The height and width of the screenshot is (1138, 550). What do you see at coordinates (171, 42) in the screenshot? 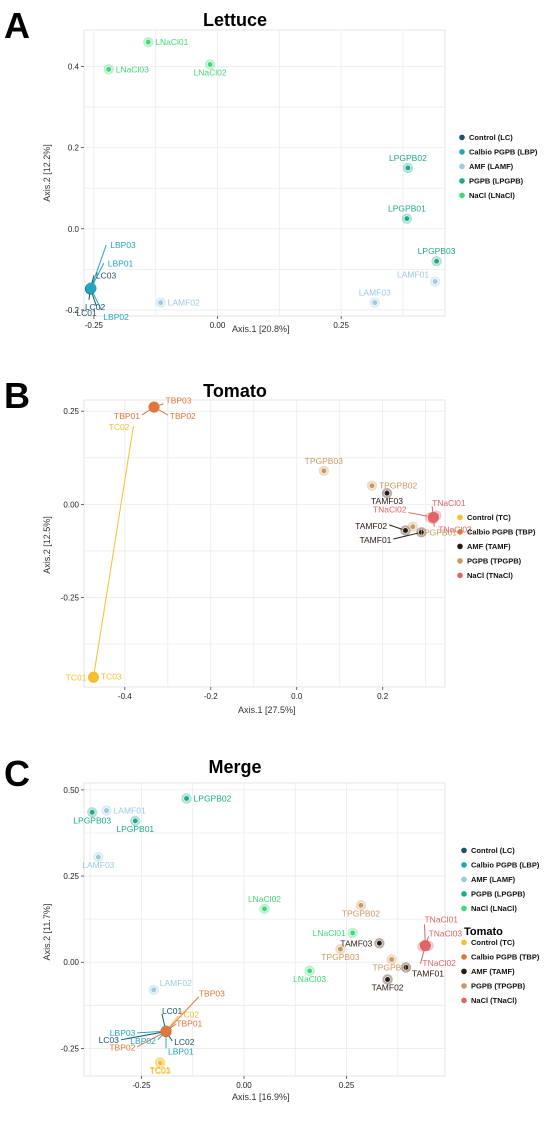
I see `point-label: LNaCl01` at bounding box center [171, 42].